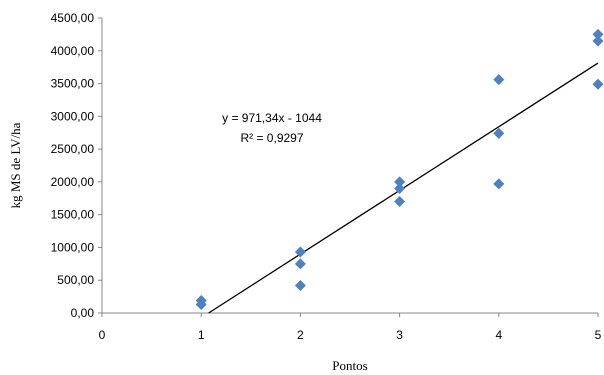 The height and width of the screenshot is (375, 604). What do you see at coordinates (73, 51) in the screenshot?
I see `y-tick-label: 4000,00` at bounding box center [73, 51].